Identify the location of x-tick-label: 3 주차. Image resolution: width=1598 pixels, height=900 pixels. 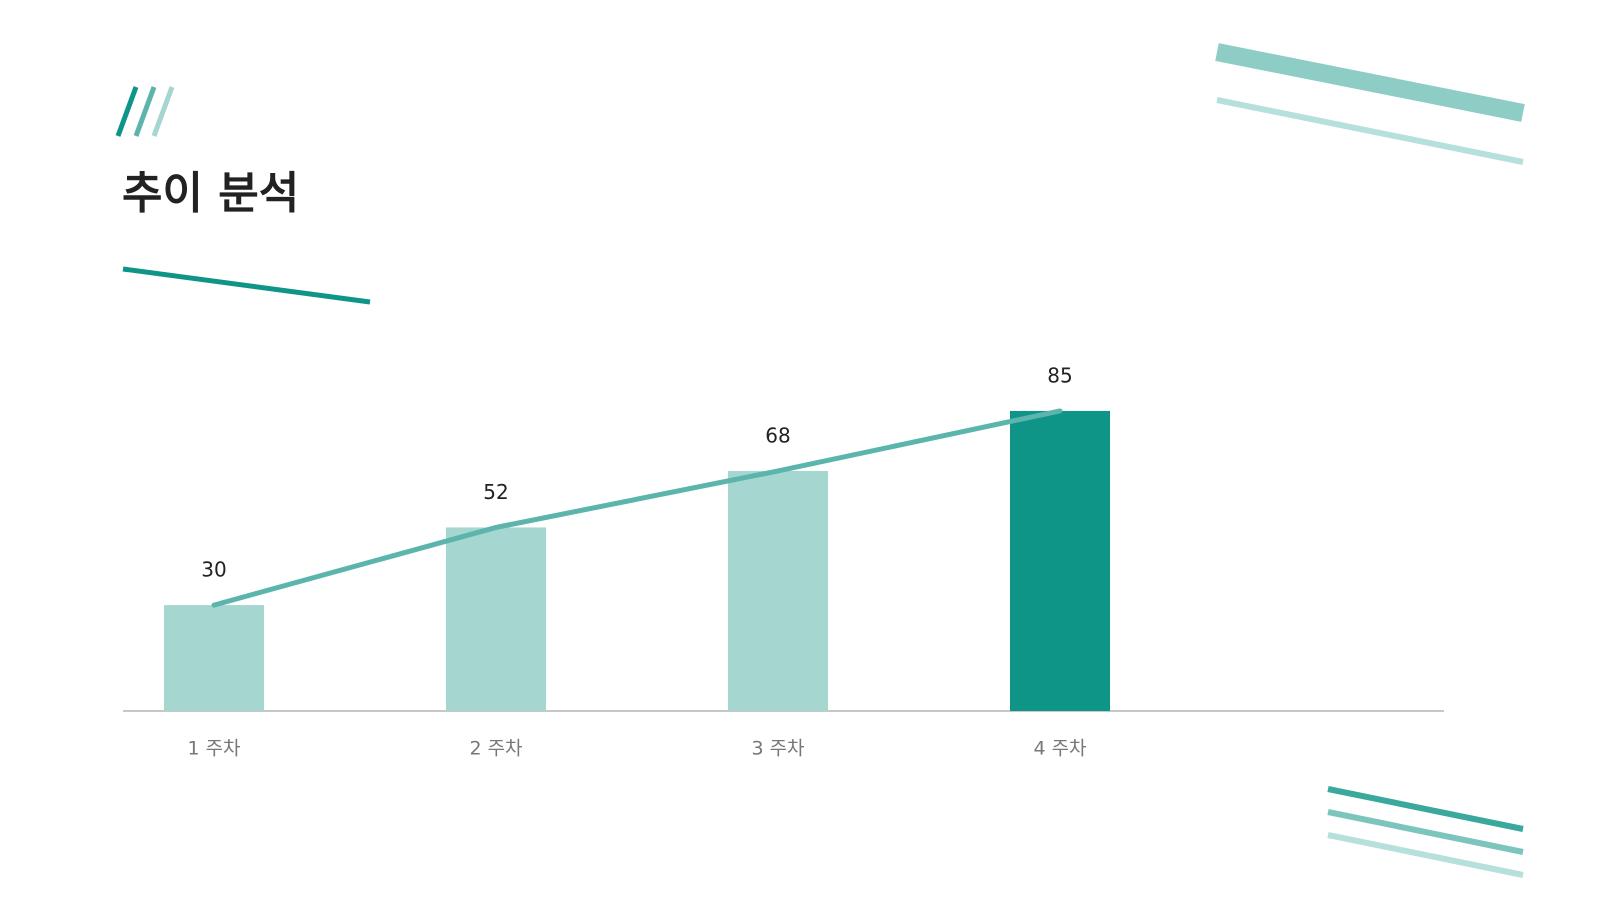
(777, 749).